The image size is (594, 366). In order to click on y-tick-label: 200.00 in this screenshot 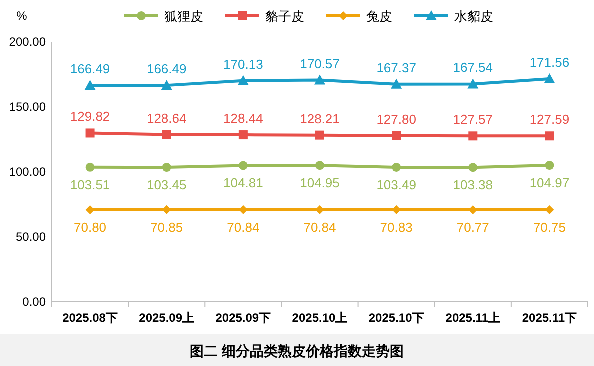, I will do `click(27, 42)`.